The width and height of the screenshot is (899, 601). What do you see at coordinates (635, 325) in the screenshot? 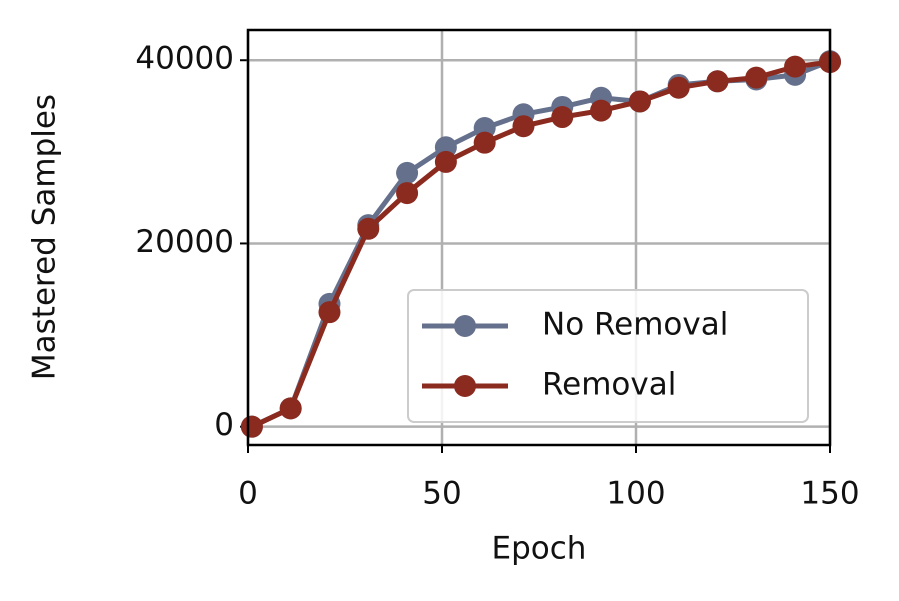
I see `legend-label: No Removal` at bounding box center [635, 325].